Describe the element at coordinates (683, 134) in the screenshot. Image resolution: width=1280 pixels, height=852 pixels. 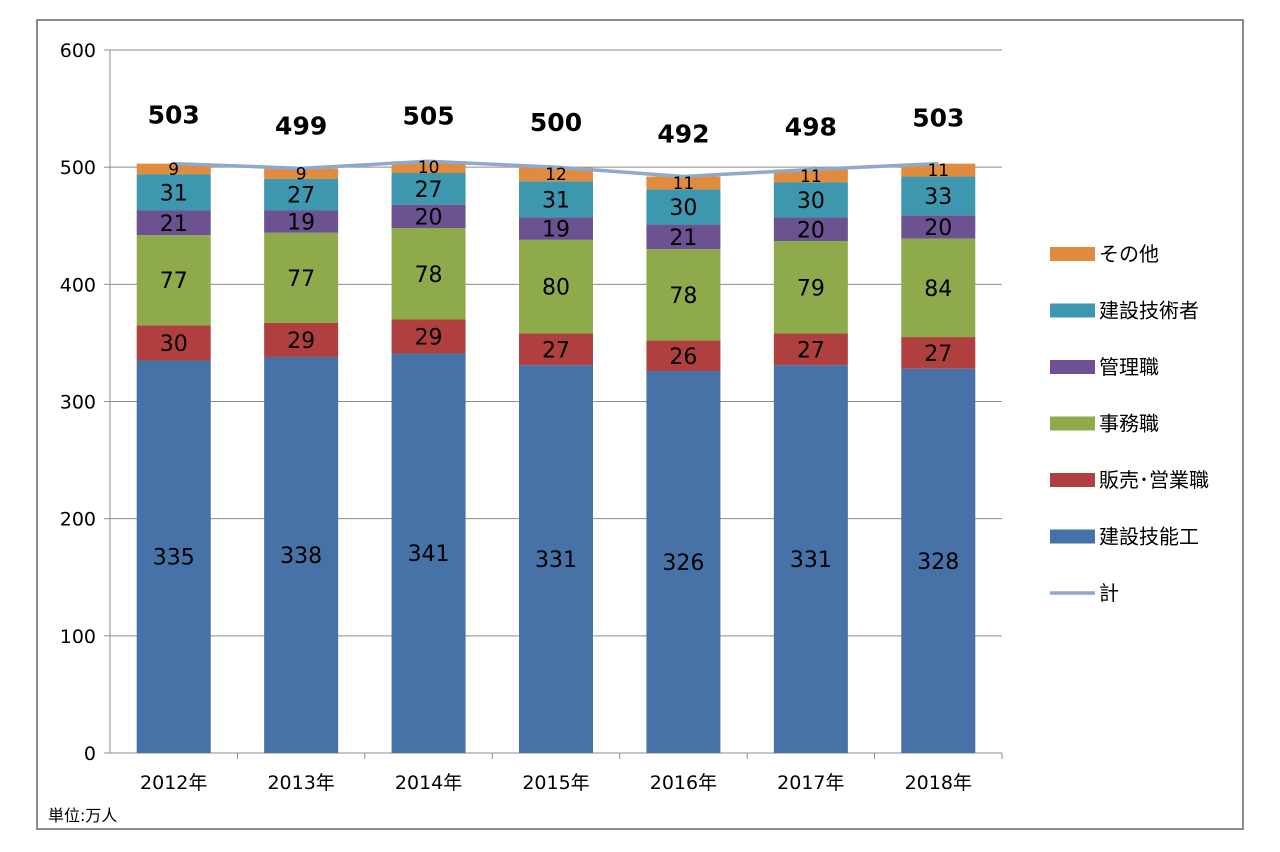
I see `total-value-label: 492` at that location.